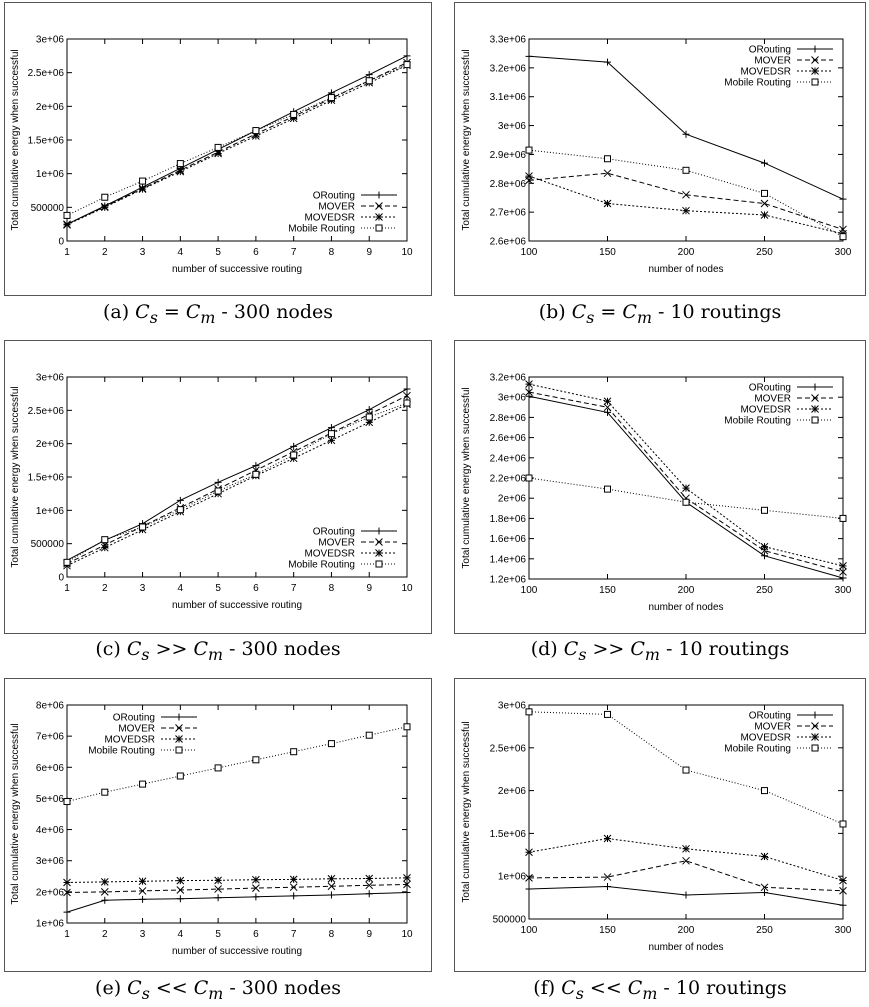 The height and width of the screenshot is (1007, 869). I want to click on x-tick-label: 250, so click(764, 930).